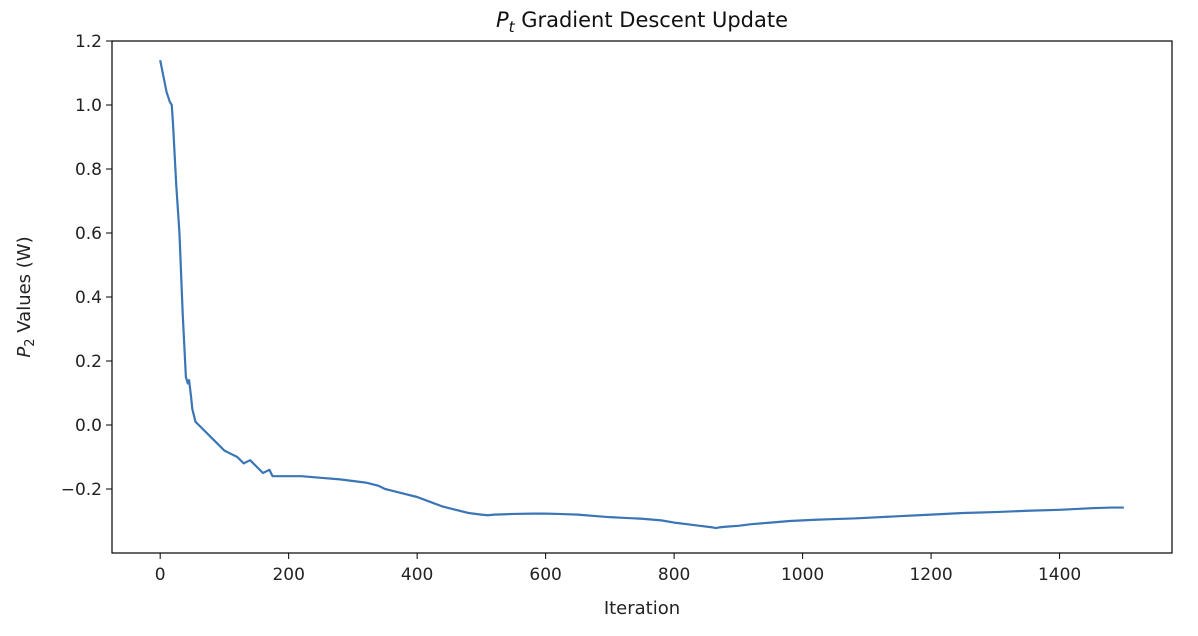 This screenshot has height=636, width=1198. Describe the element at coordinates (1059, 575) in the screenshot. I see `x-tick-label: 1400` at that location.